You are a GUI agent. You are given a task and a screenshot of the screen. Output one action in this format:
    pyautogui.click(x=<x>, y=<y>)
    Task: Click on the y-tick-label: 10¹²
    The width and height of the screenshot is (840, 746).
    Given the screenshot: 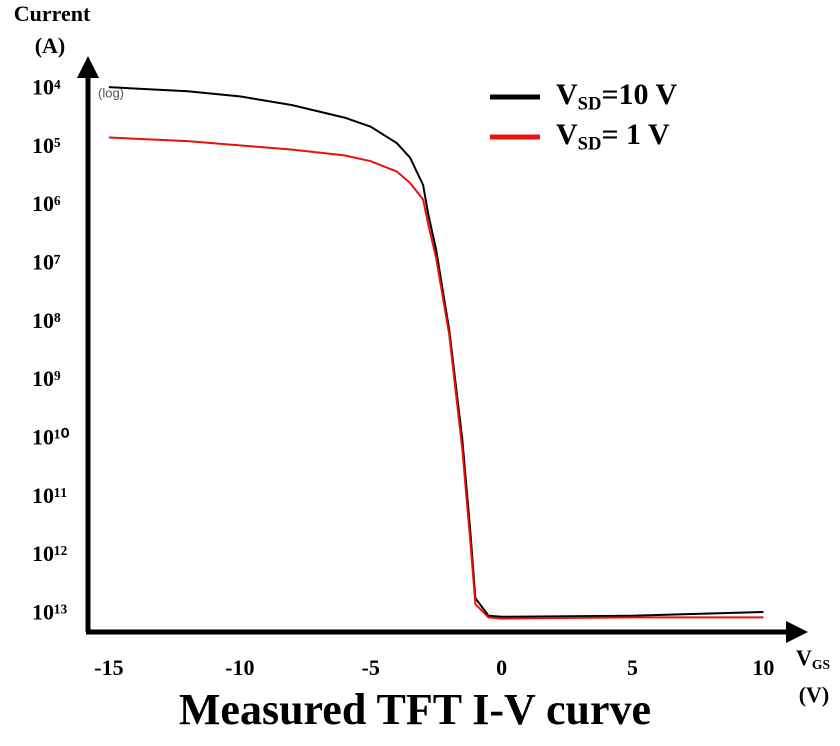 What is the action you would take?
    pyautogui.click(x=50, y=553)
    